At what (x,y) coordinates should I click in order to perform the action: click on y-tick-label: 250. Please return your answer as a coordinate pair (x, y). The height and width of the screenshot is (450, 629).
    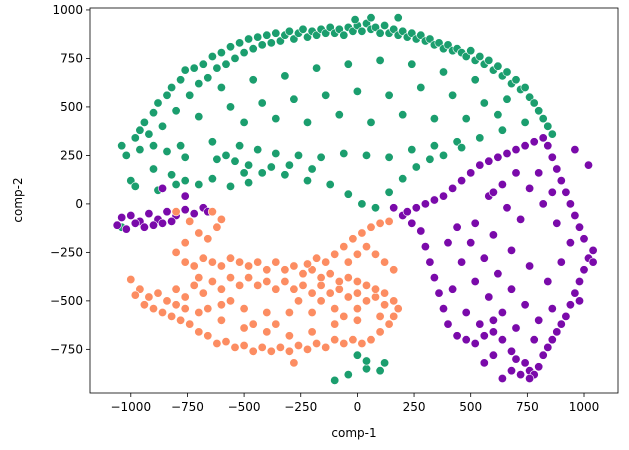
    Looking at the image, I should click on (71, 155).